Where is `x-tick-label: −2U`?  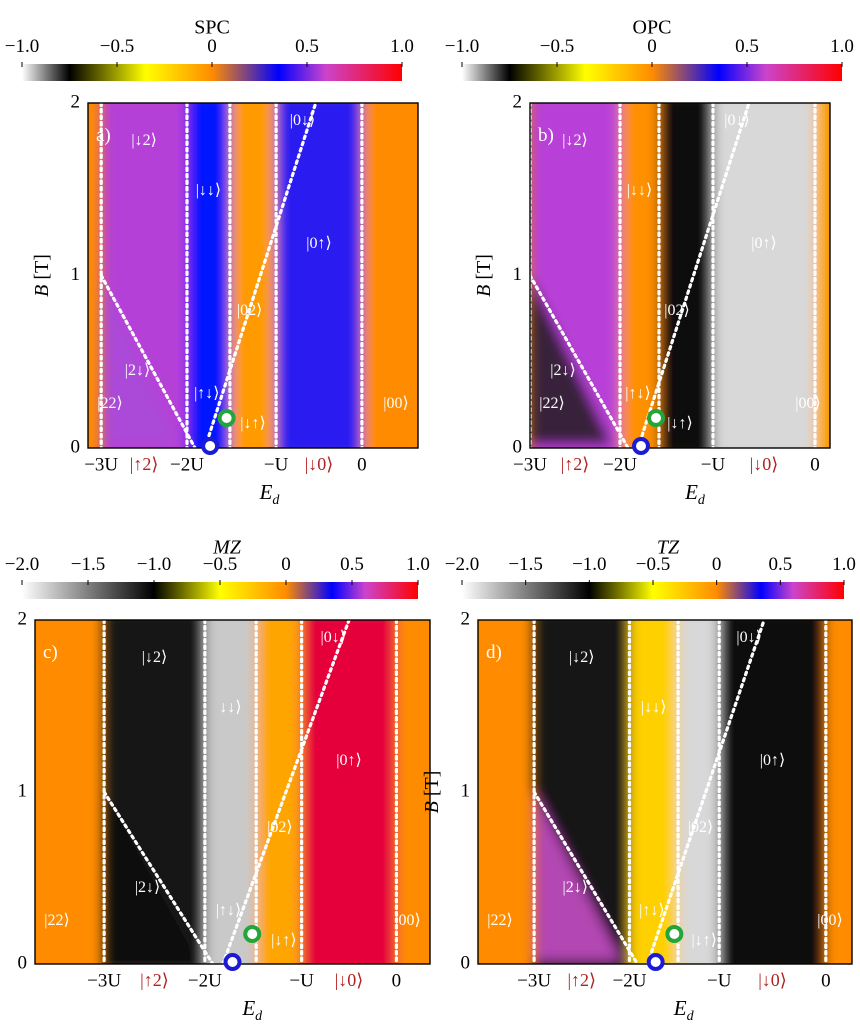 x-tick-label: −2U is located at coordinates (620, 464).